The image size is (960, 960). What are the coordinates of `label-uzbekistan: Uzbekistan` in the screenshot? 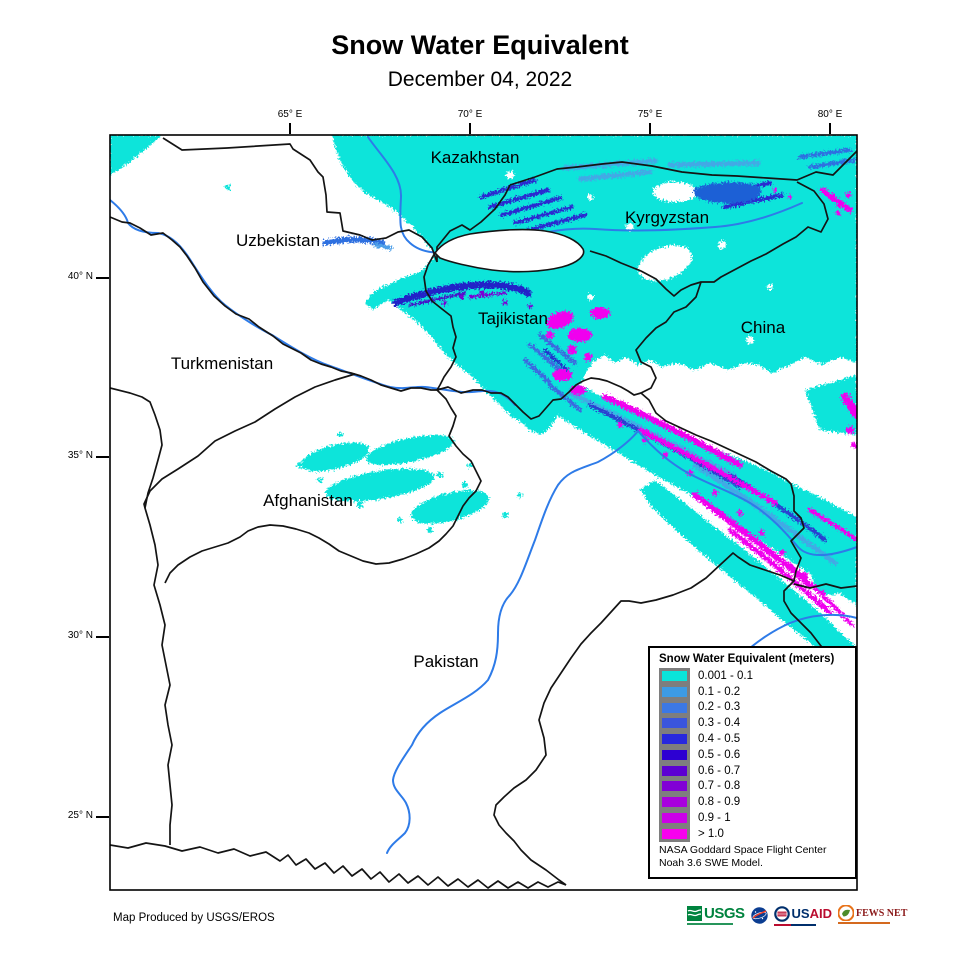 It's located at (278, 240).